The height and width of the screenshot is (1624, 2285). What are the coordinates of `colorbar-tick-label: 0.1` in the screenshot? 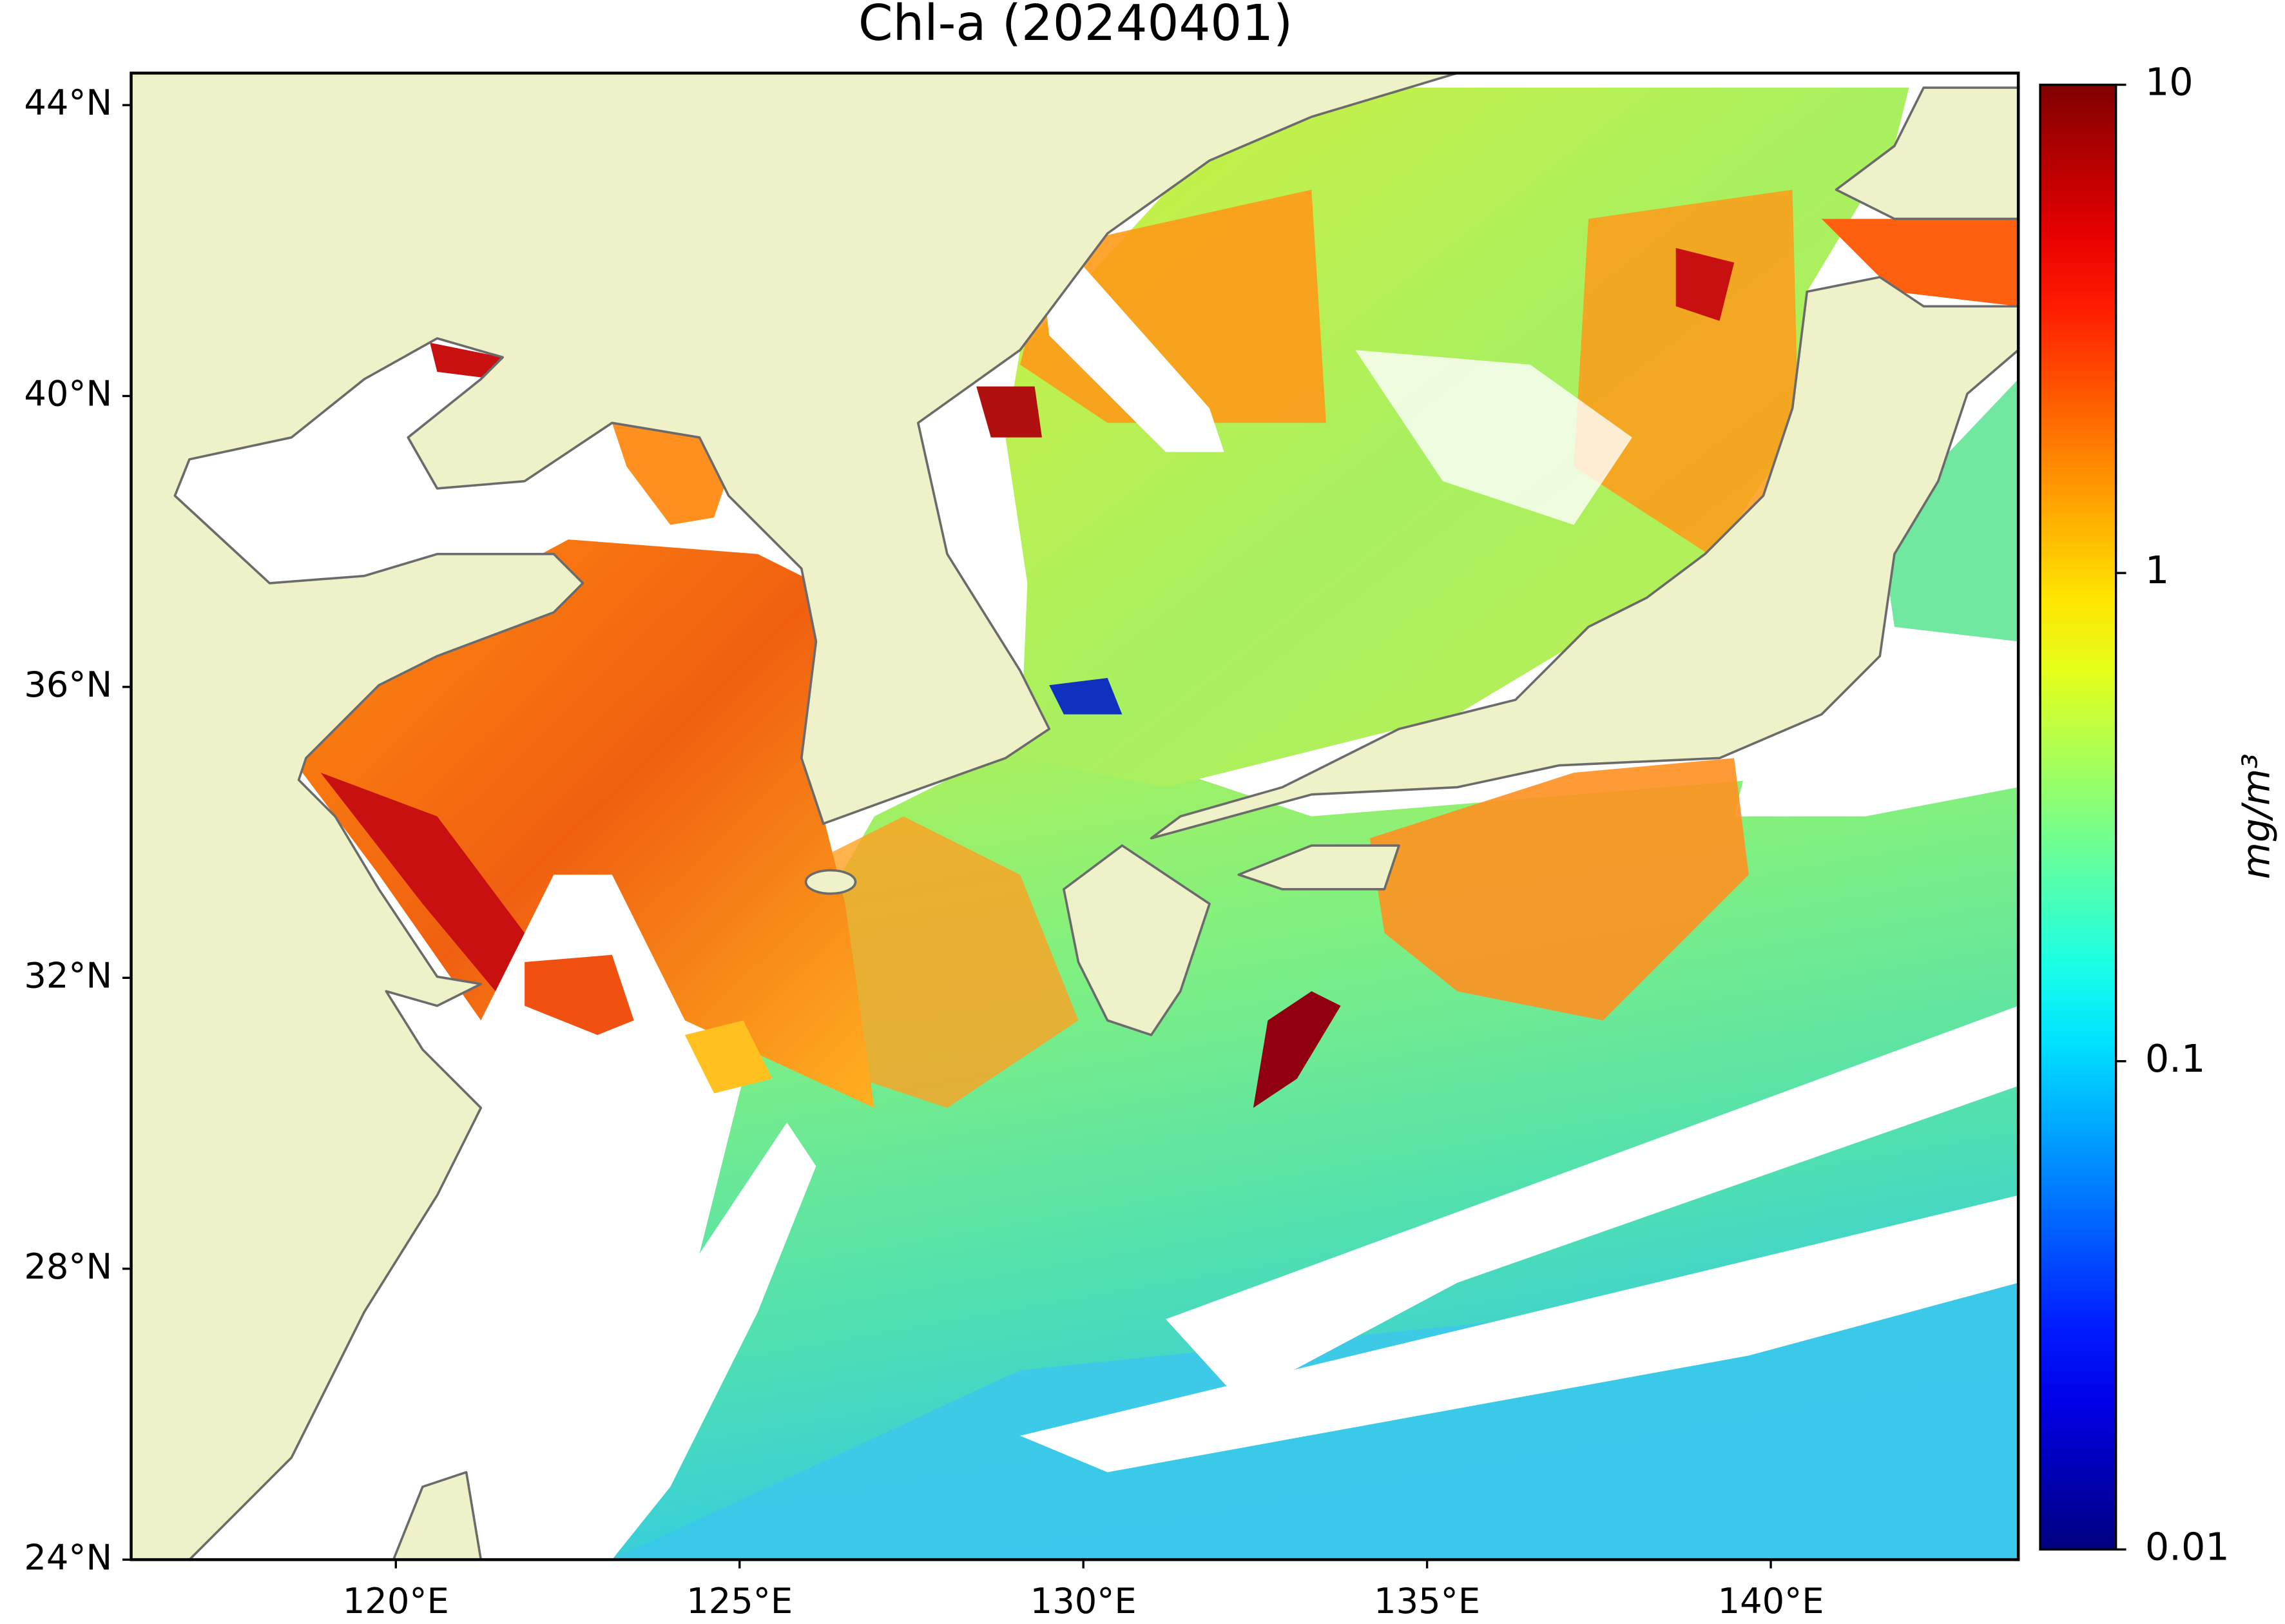 It's located at (2175, 1058).